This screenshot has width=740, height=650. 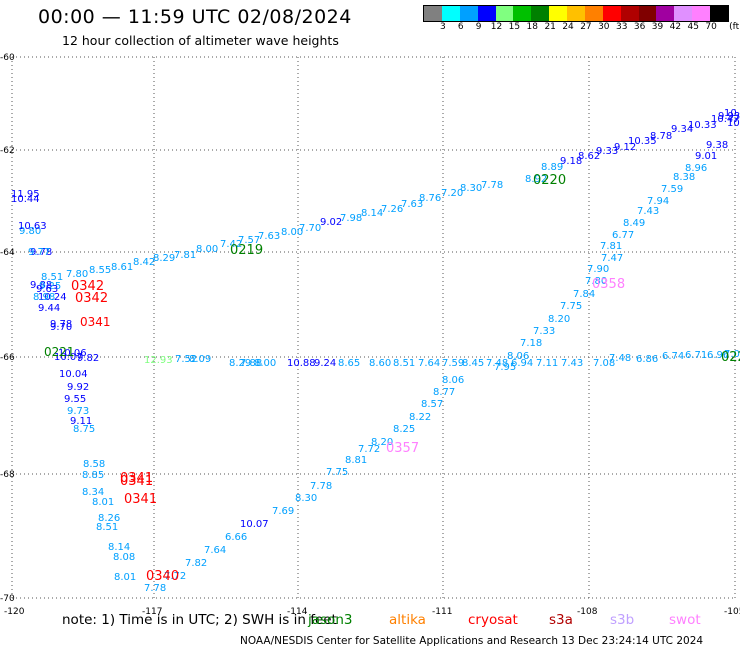 I want to click on wave-height-value: 7.47, so click(x=612, y=258).